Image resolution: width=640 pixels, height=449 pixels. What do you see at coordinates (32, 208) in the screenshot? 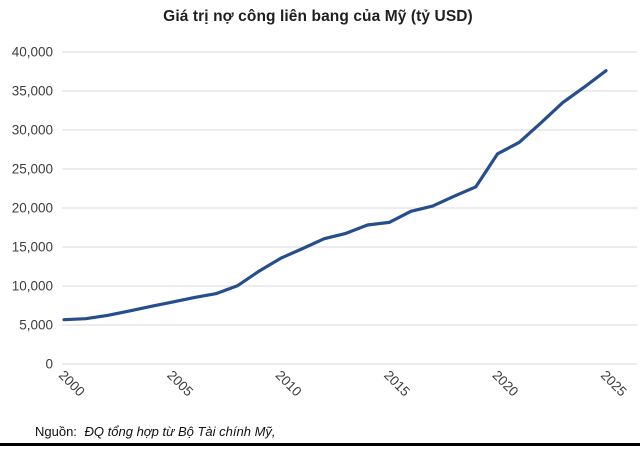
I see `y-tick-label: 20,000` at bounding box center [32, 208].